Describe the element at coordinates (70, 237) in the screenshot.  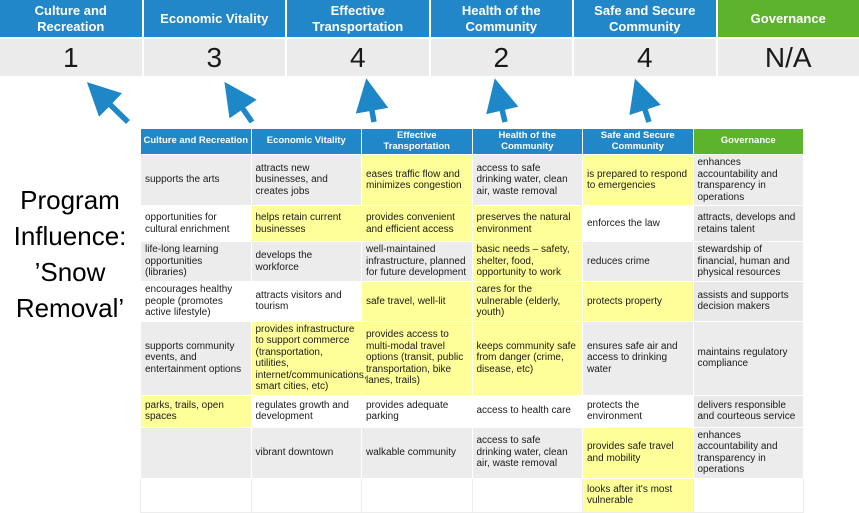
I see `page-title-line: Influence:` at that location.